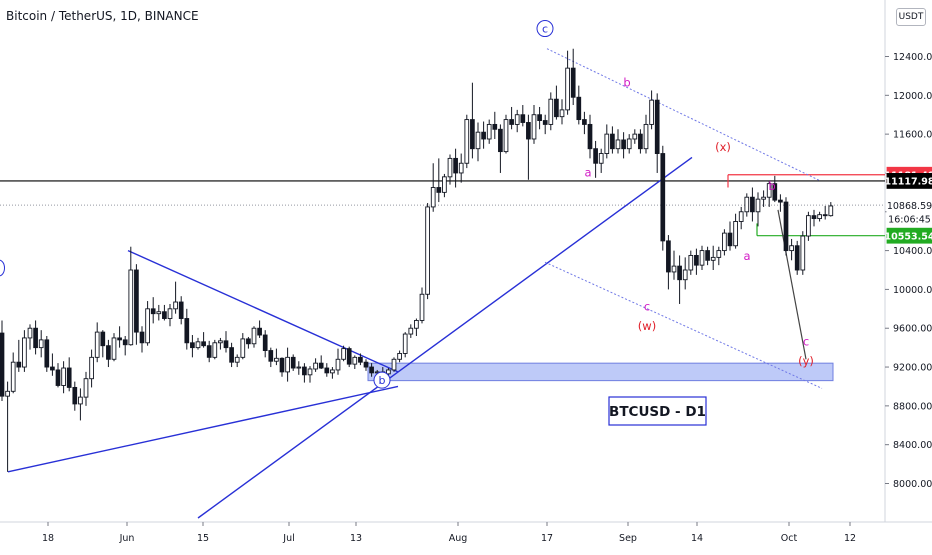 The height and width of the screenshot is (555, 932). I want to click on label-box-border, so click(657, 411).